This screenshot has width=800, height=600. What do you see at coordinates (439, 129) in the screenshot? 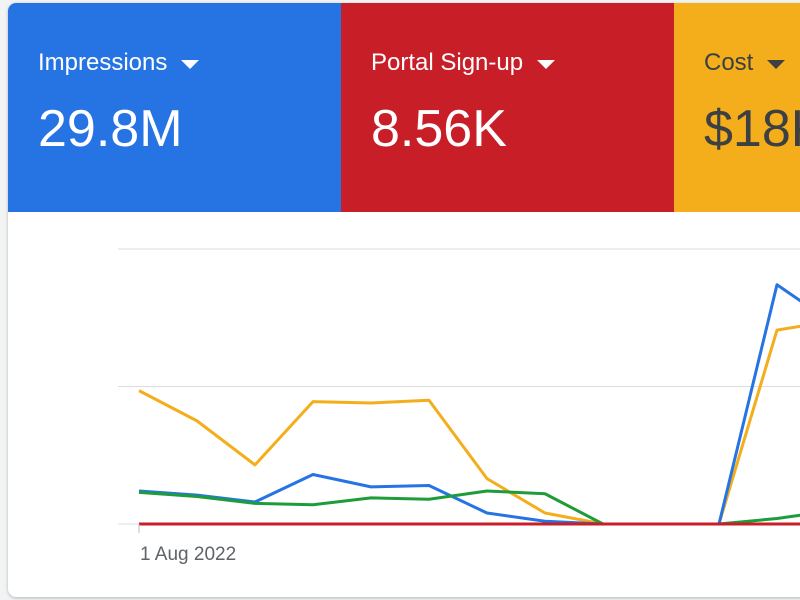
I see `metric-value-portal-signup: 8.56K` at bounding box center [439, 129].